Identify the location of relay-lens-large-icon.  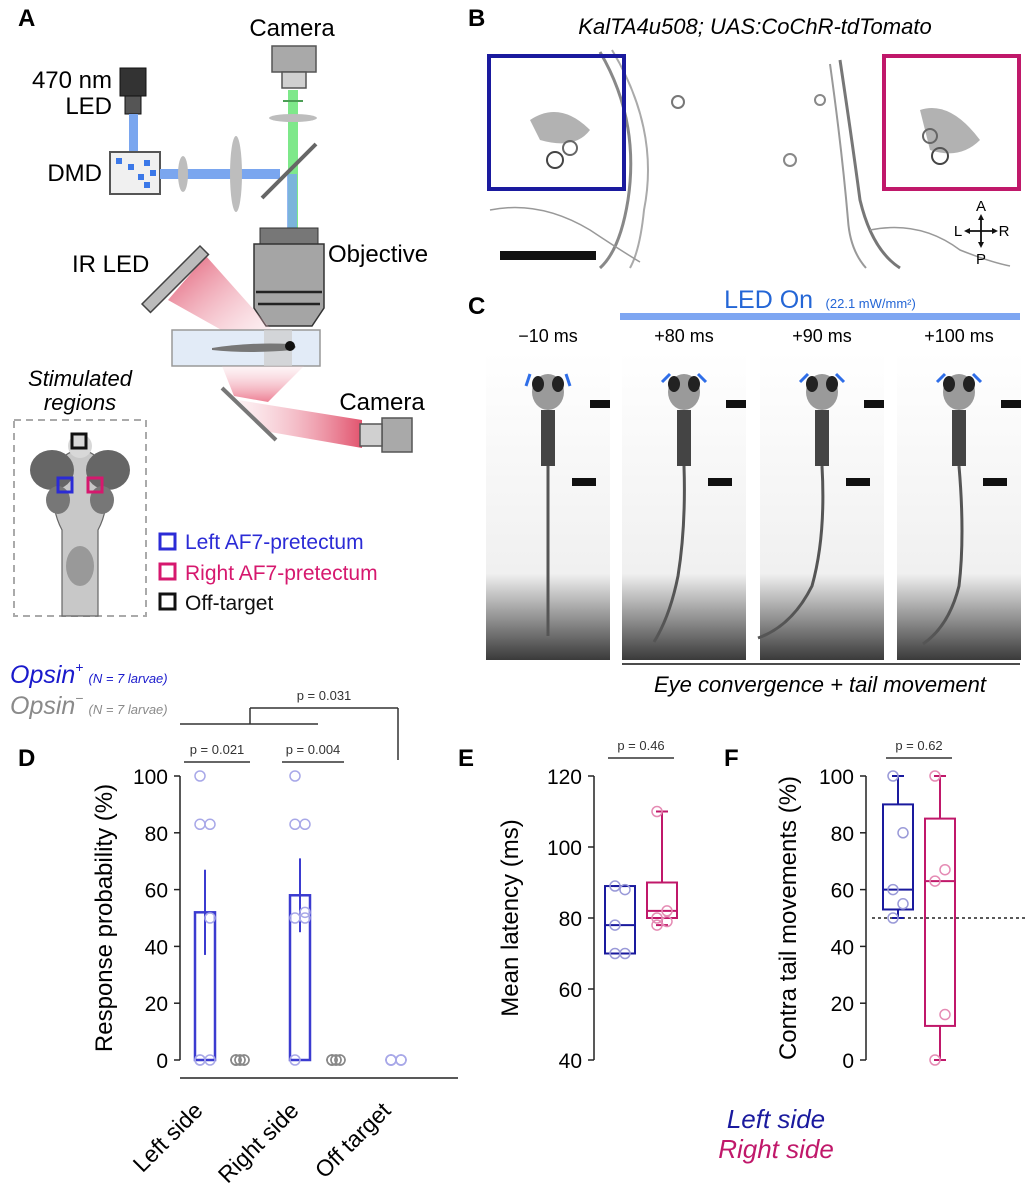
(236, 174).